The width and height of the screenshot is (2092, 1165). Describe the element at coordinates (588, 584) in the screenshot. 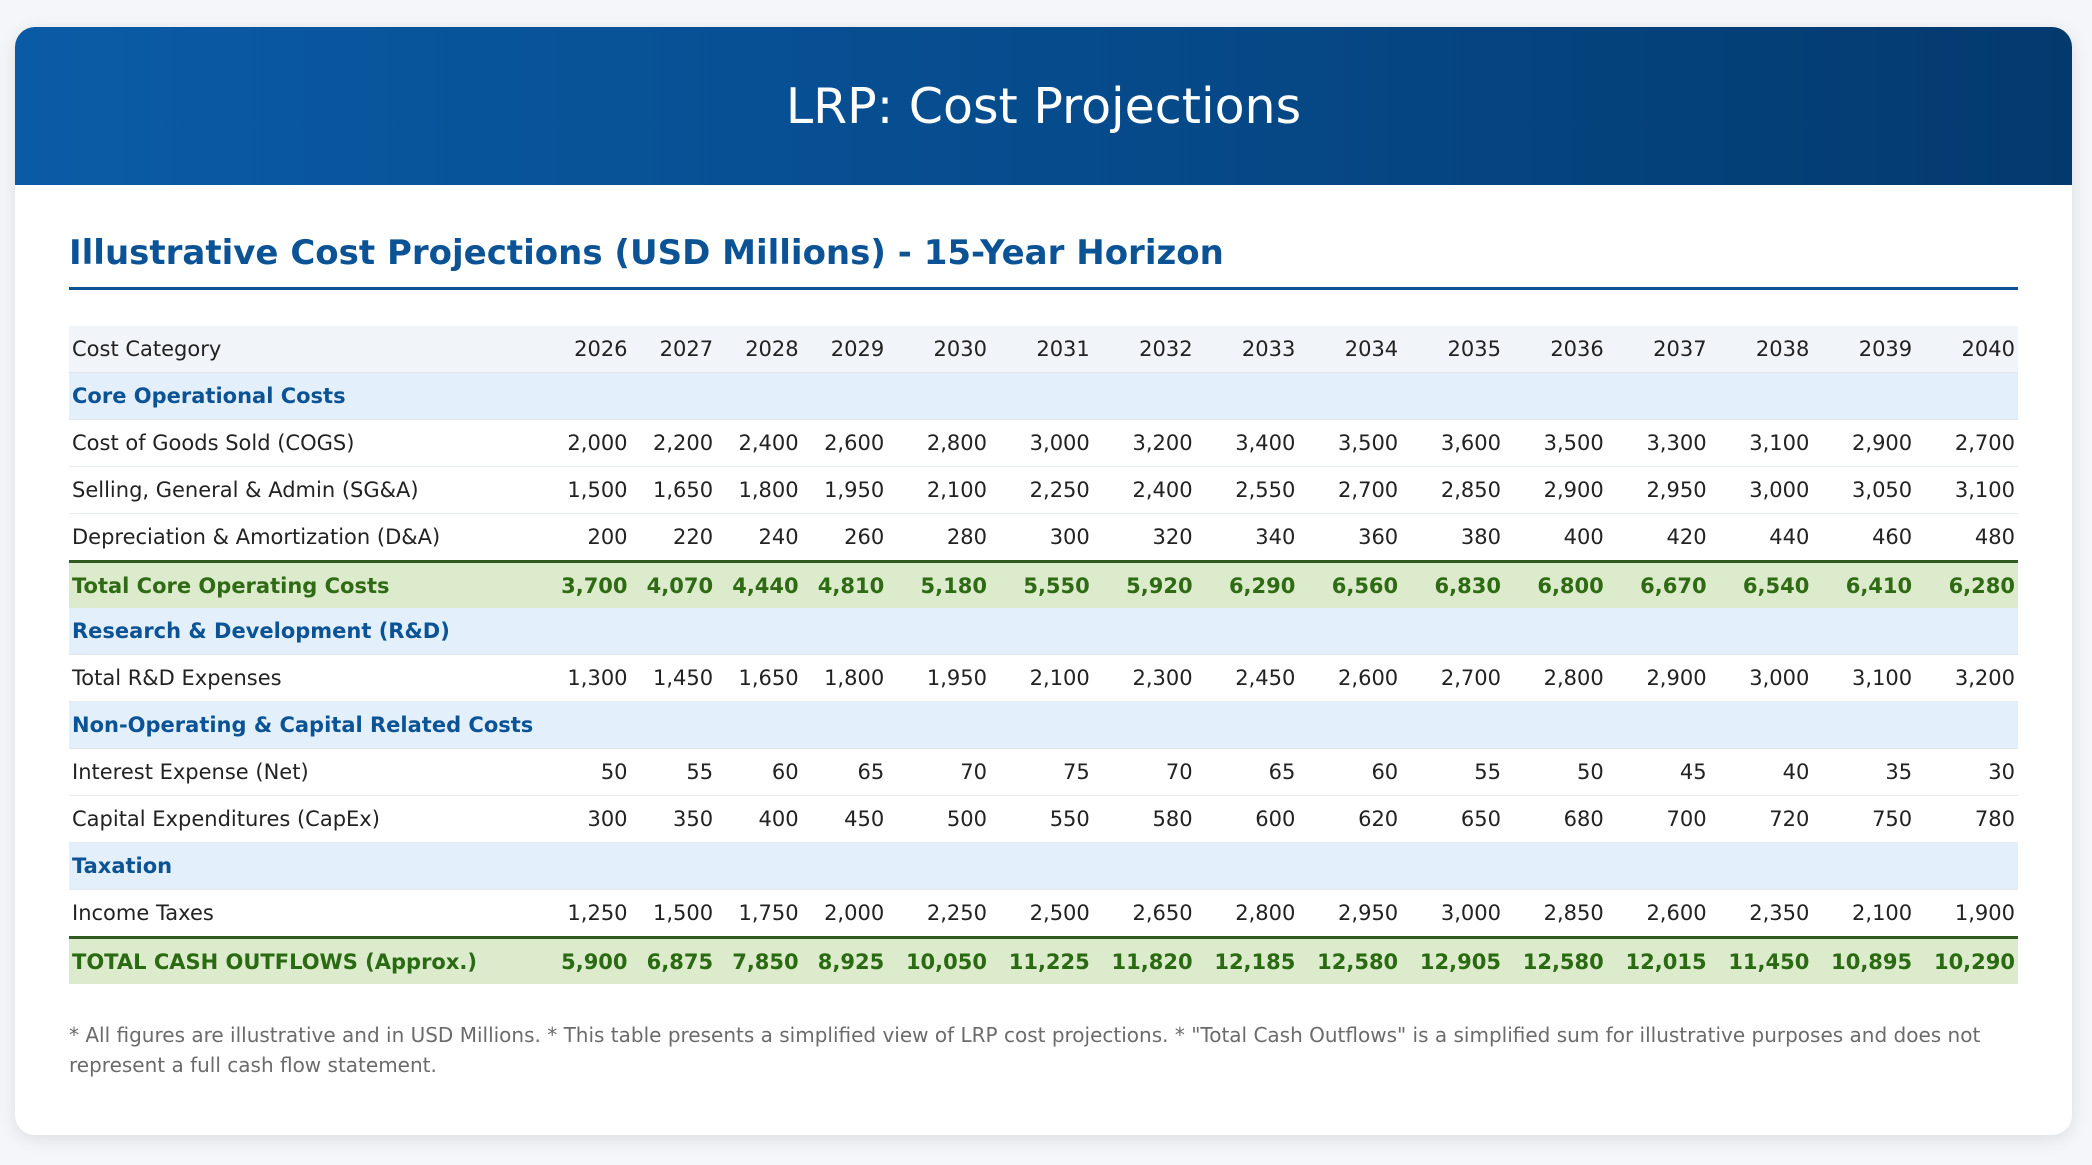

I see `value-cell: 3,700` at that location.